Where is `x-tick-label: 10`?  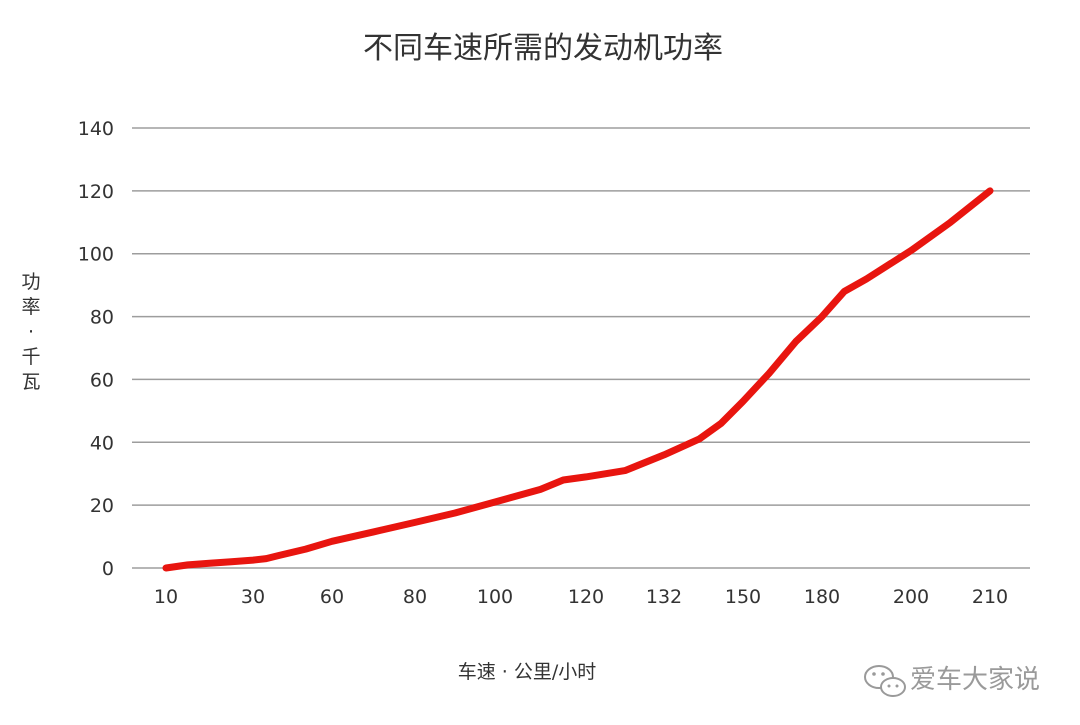 x-tick-label: 10 is located at coordinates (166, 597).